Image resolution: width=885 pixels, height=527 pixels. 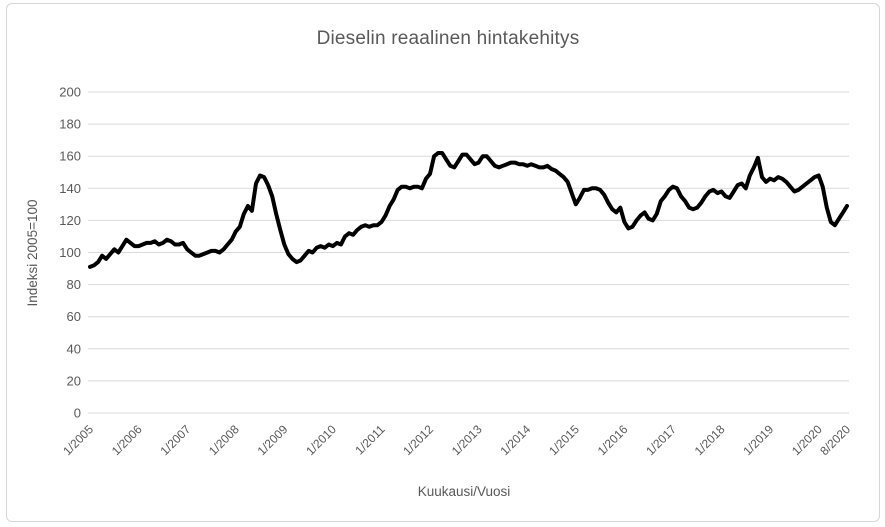 I want to click on y-tick-label: 60, so click(x=74, y=316).